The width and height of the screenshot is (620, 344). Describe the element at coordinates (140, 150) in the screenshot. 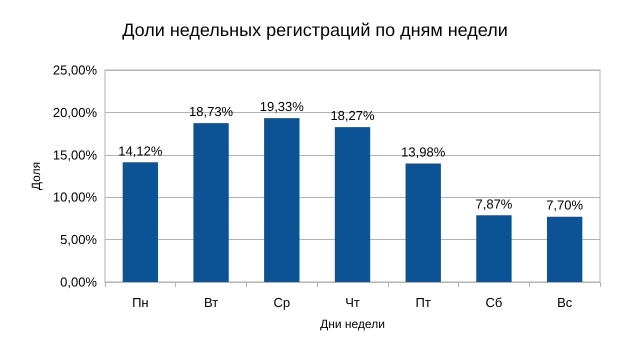

I see `data-label: 14,12%` at that location.